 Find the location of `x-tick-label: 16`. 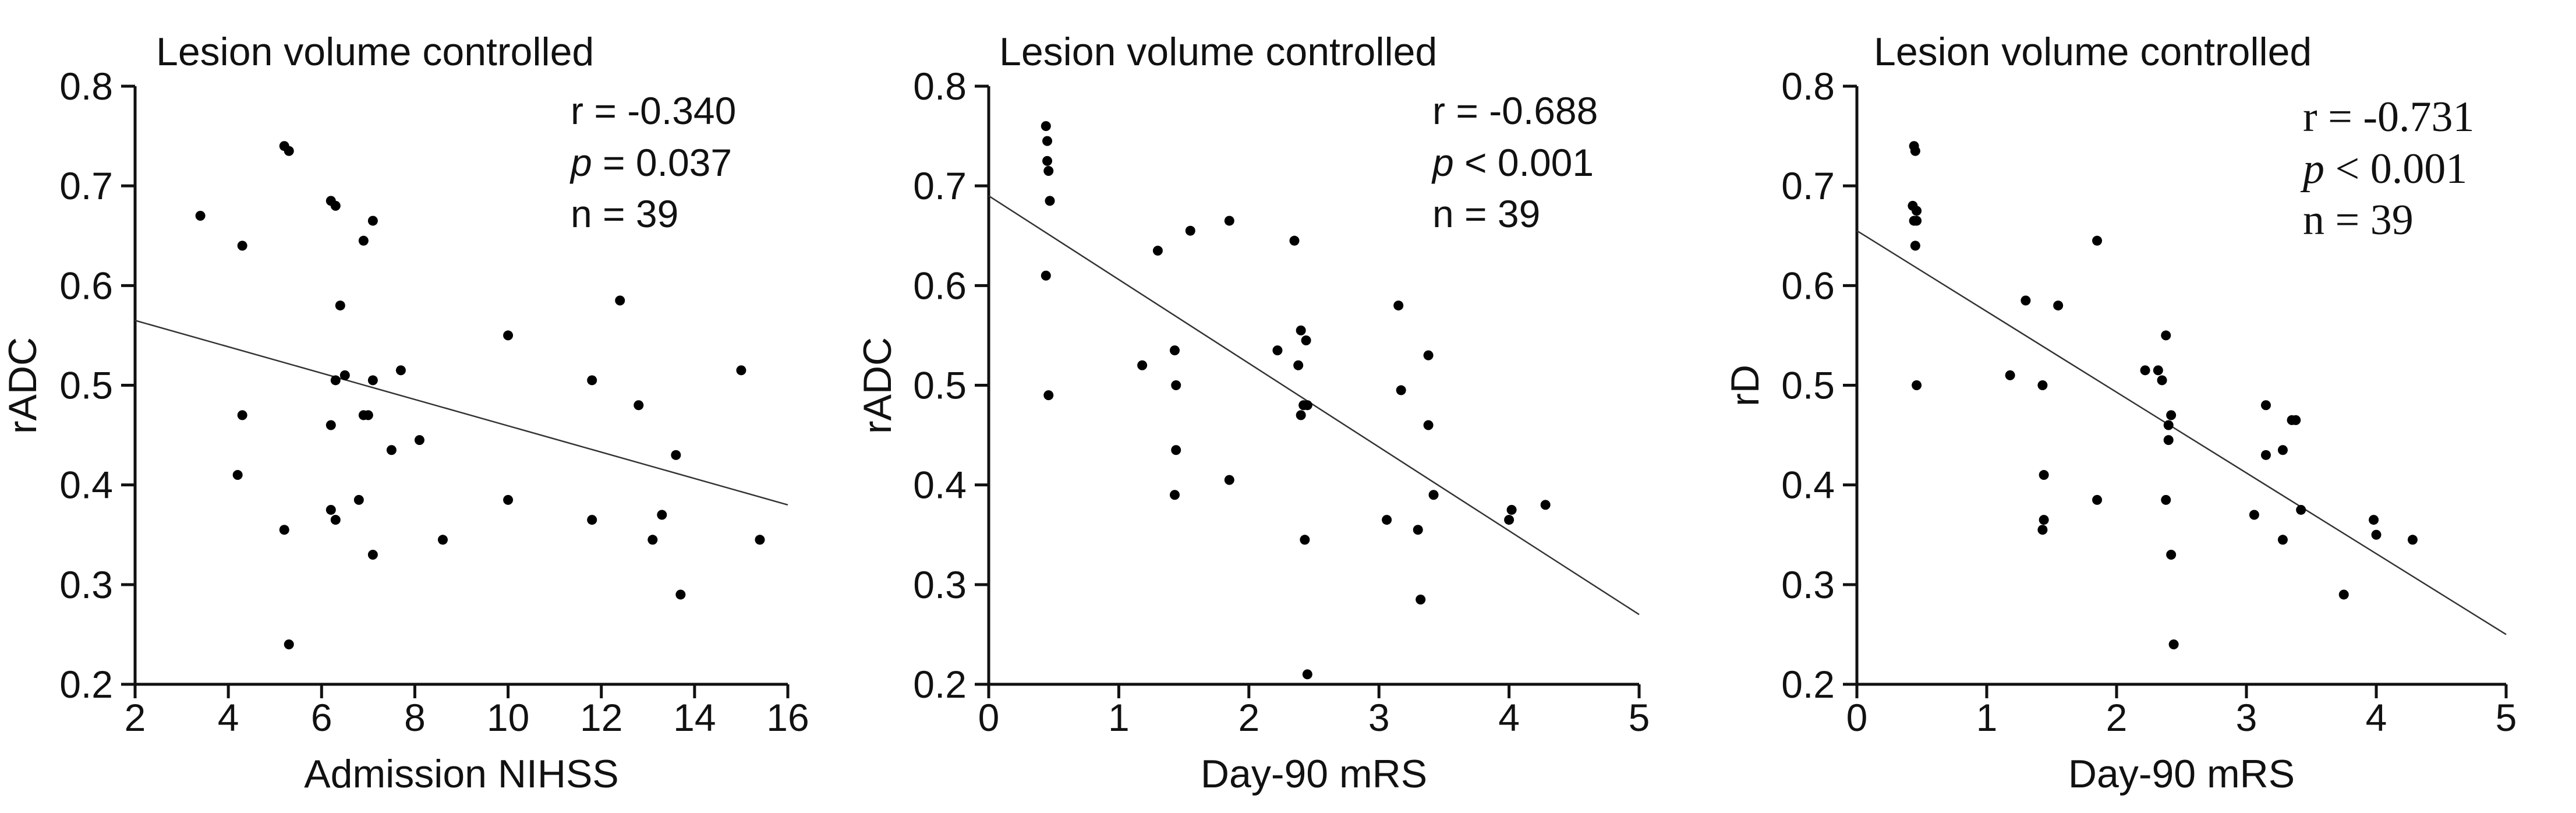

x-tick-label: 16 is located at coordinates (787, 718).